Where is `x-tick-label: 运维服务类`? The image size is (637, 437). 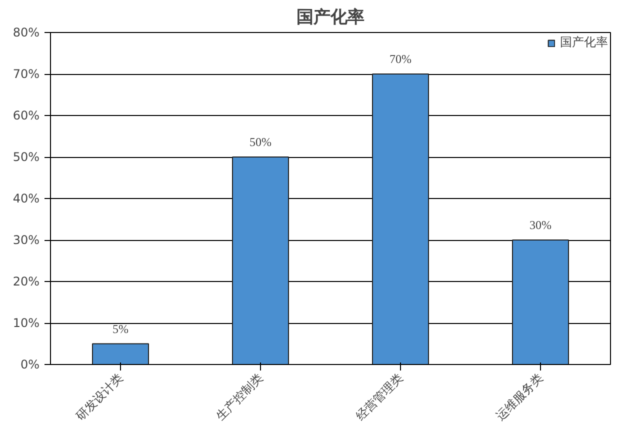 x-tick-label: 运维服务类 is located at coordinates (519, 396).